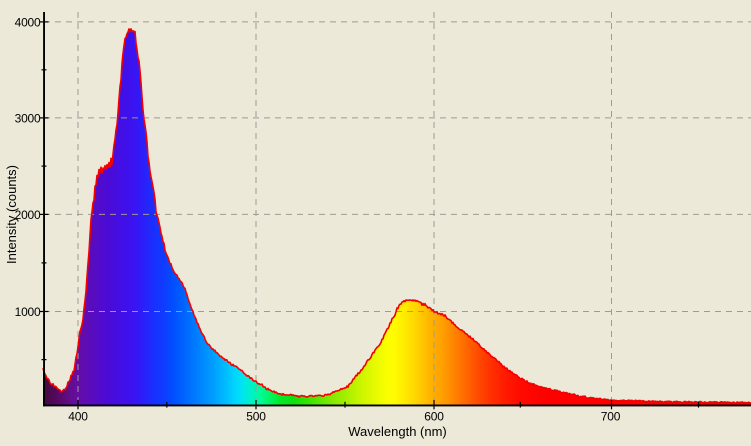 The width and height of the screenshot is (751, 446). Describe the element at coordinates (397, 431) in the screenshot. I see `svg-text: Wavelength (nm)` at that location.